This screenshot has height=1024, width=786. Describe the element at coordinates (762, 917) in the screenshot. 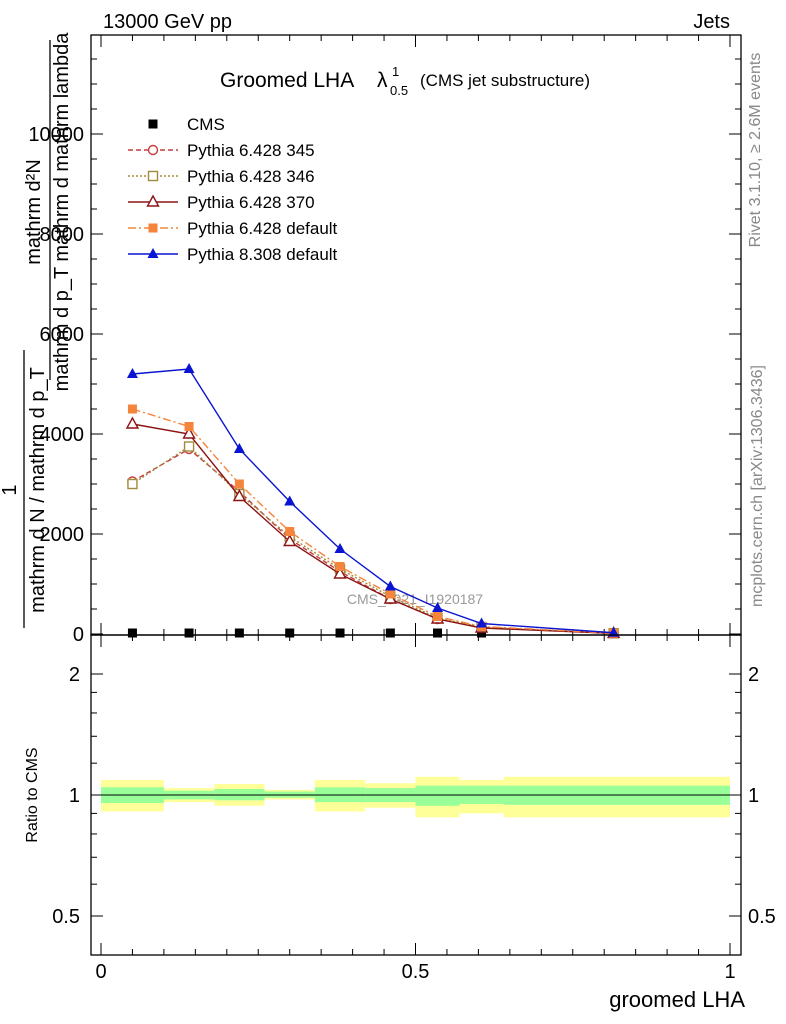

I see `ratio-y-tick-label-right: 0.5` at that location.